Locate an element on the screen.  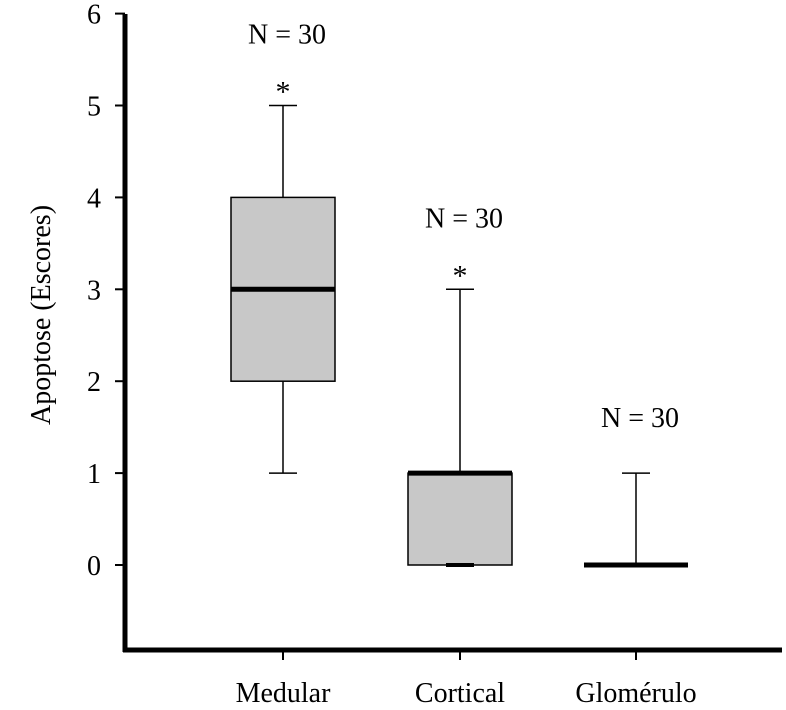
box-cortical: * N = 30 is located at coordinates (460, 385).